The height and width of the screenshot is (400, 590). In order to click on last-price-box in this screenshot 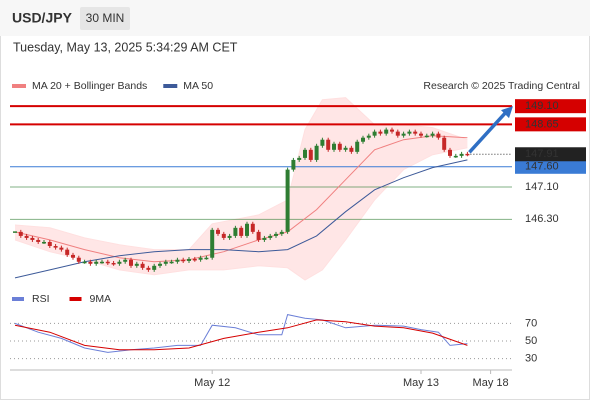, I will do `click(550, 154)`.